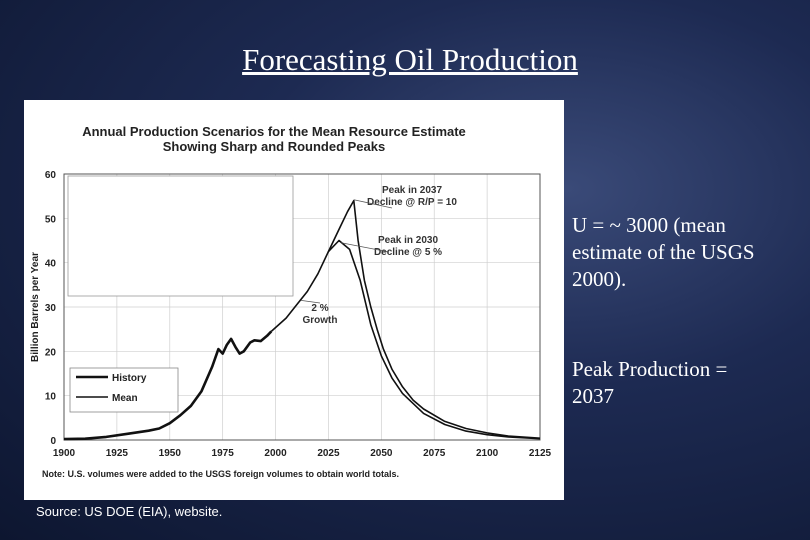 This screenshot has width=810, height=540. What do you see at coordinates (408, 252) in the screenshot?
I see `annotation-text: Decline @ 5 %` at bounding box center [408, 252].